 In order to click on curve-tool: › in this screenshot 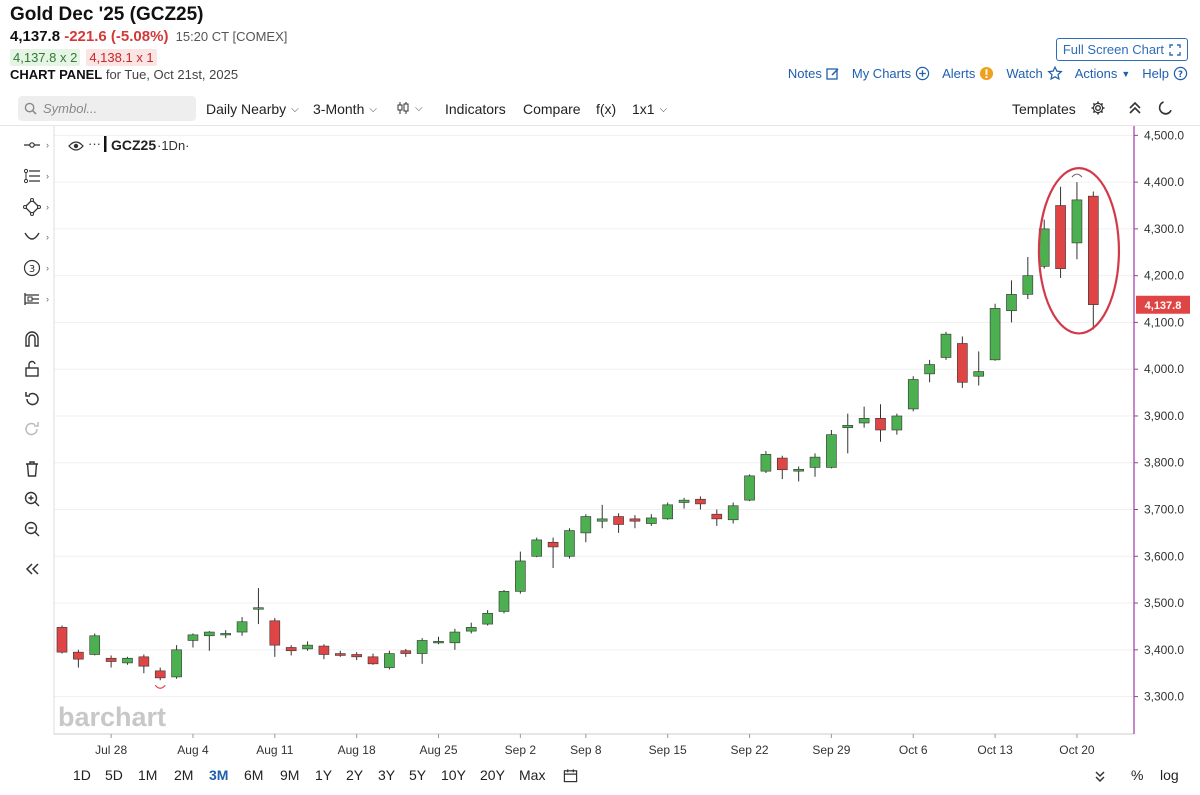, I will do `click(34, 237)`.